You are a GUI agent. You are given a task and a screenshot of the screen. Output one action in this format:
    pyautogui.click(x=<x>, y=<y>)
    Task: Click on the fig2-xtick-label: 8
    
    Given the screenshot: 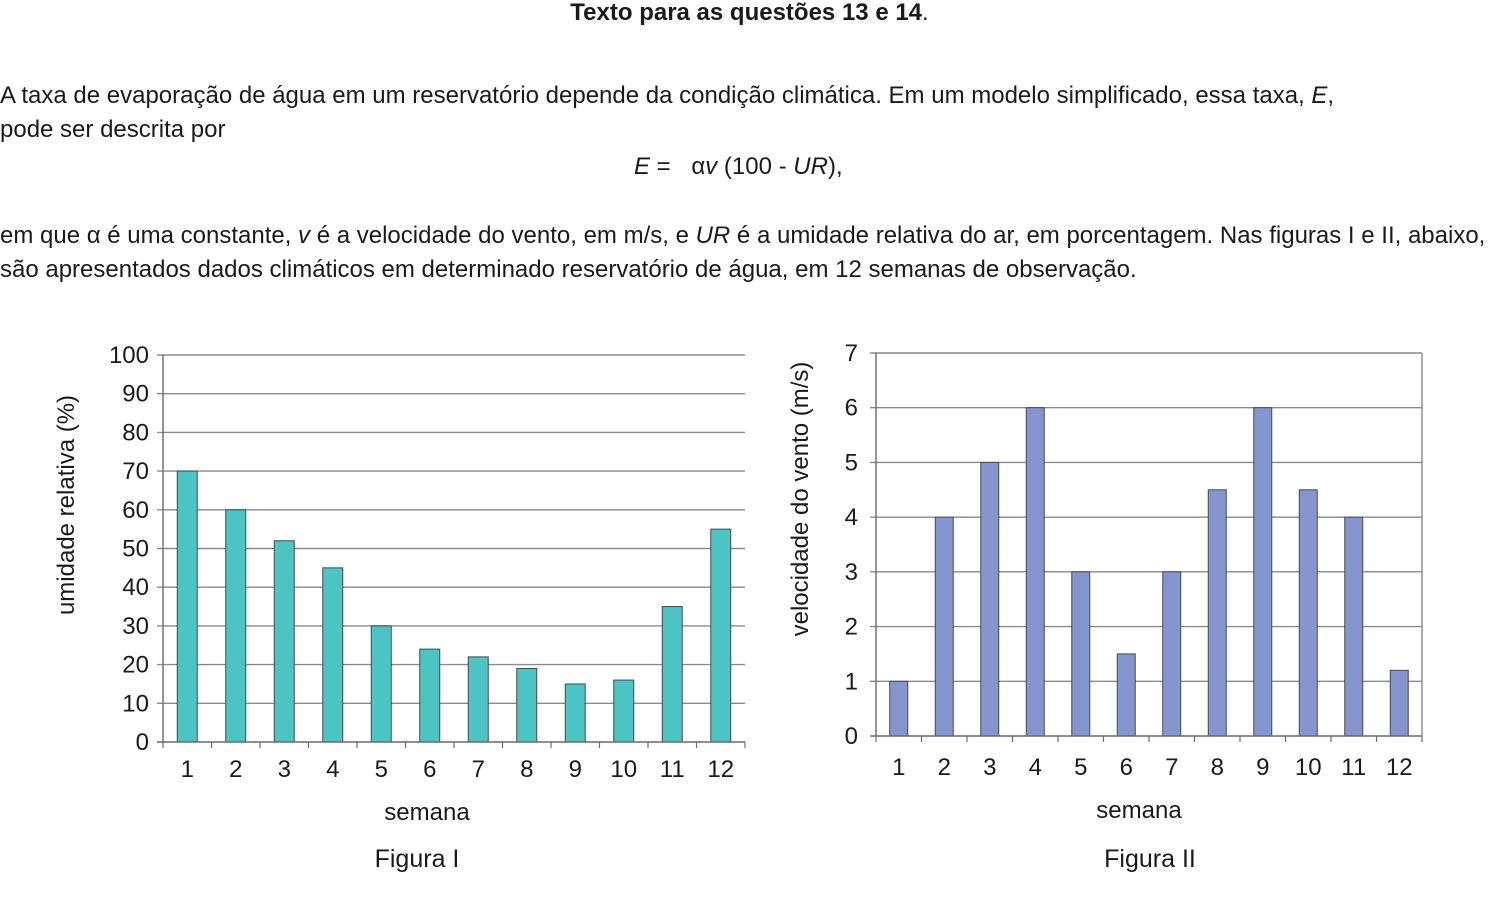 What is the action you would take?
    pyautogui.click(x=1217, y=767)
    